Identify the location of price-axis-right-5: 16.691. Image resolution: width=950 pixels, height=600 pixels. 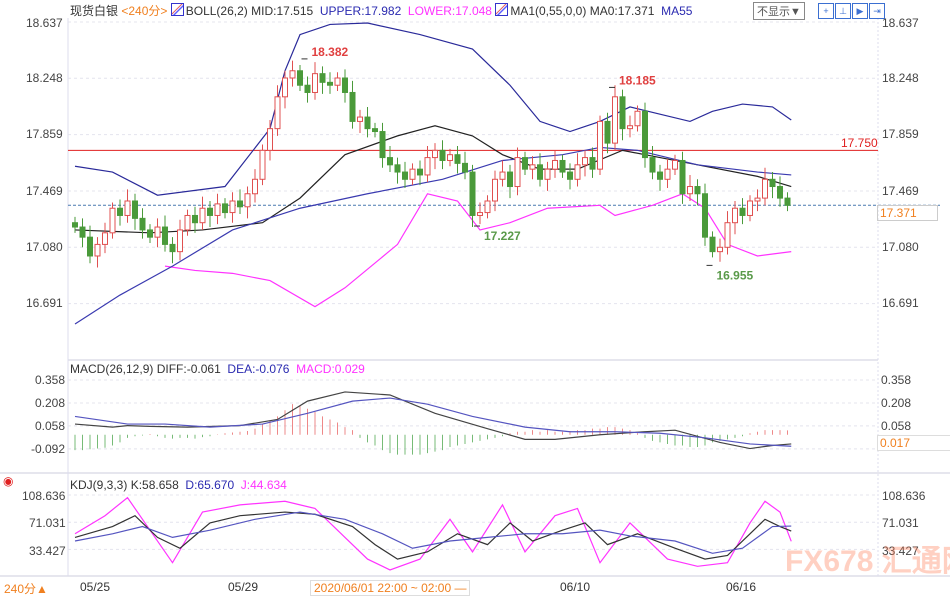
(900, 303).